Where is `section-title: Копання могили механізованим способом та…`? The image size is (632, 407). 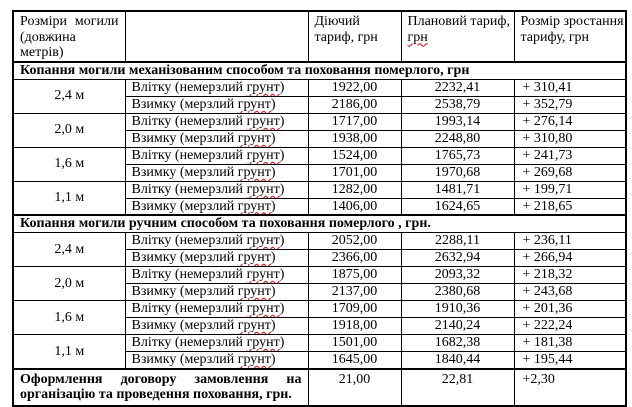 section-title: Копання могили механізованим способом та… is located at coordinates (319, 70).